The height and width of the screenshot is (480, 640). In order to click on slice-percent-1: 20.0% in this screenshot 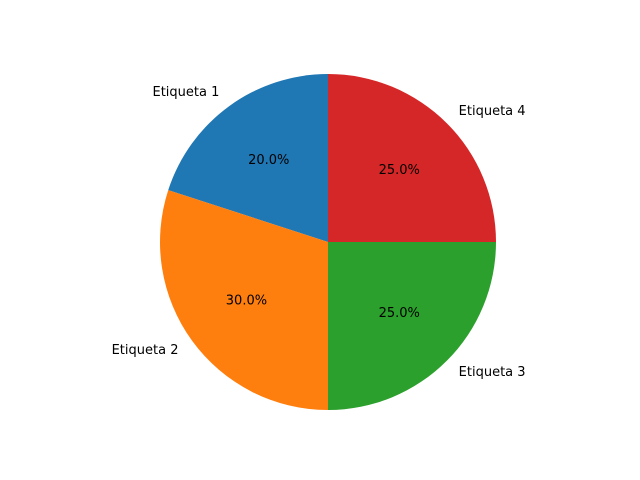, I will do `click(268, 160)`.